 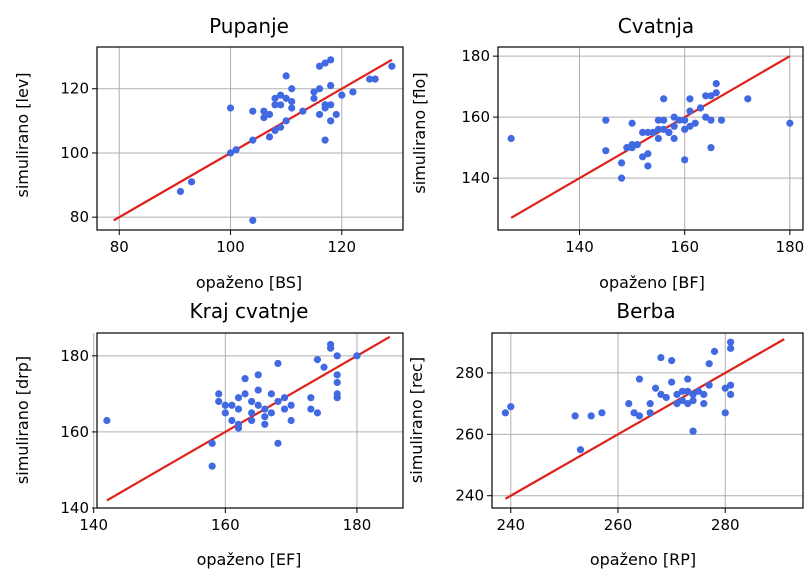 What do you see at coordinates (22, 134) in the screenshot?
I see `y-axis-label: simulirano [lev]` at bounding box center [22, 134].